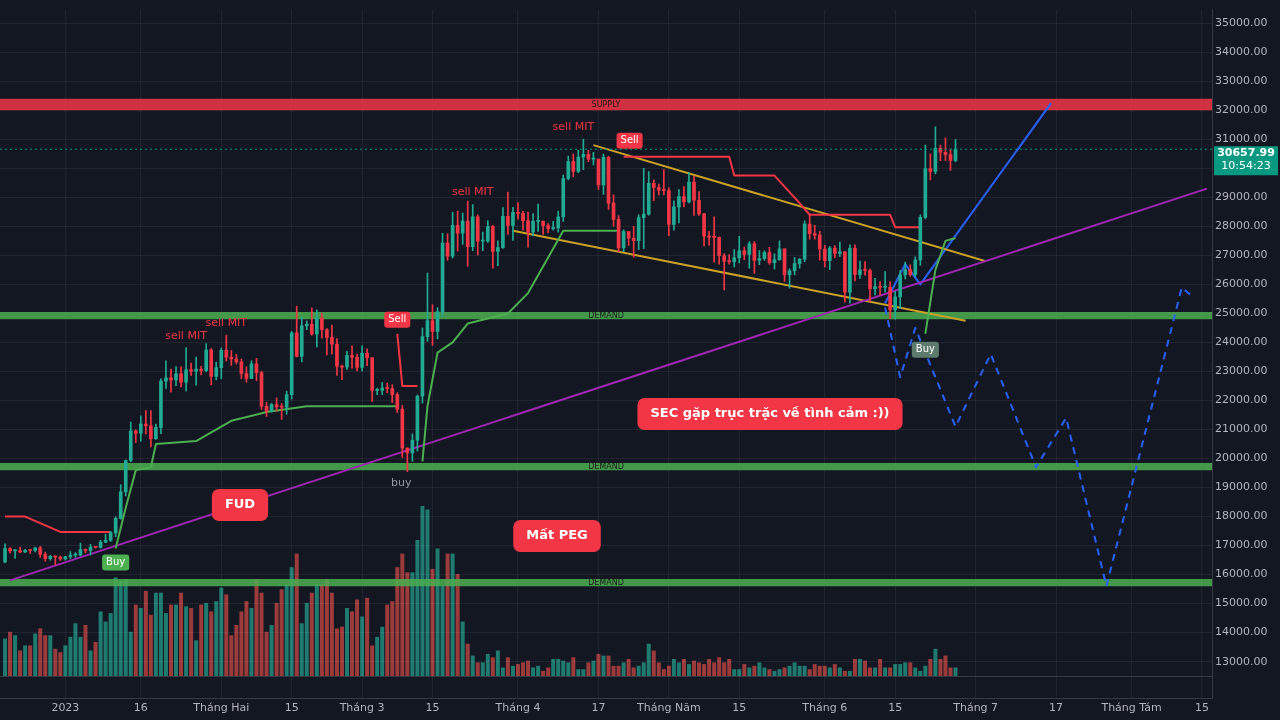  What do you see at coordinates (1241, 545) in the screenshot?
I see `y-tick-label: 17000.00` at bounding box center [1241, 545].